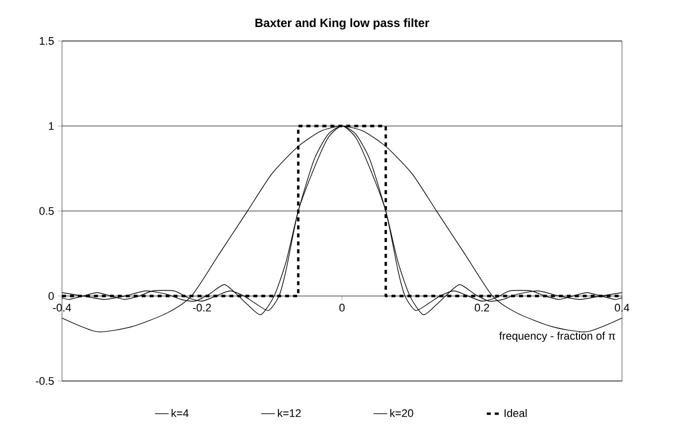 This screenshot has width=689, height=433. What do you see at coordinates (51, 296) in the screenshot?
I see `y-tick-label: 0` at bounding box center [51, 296].